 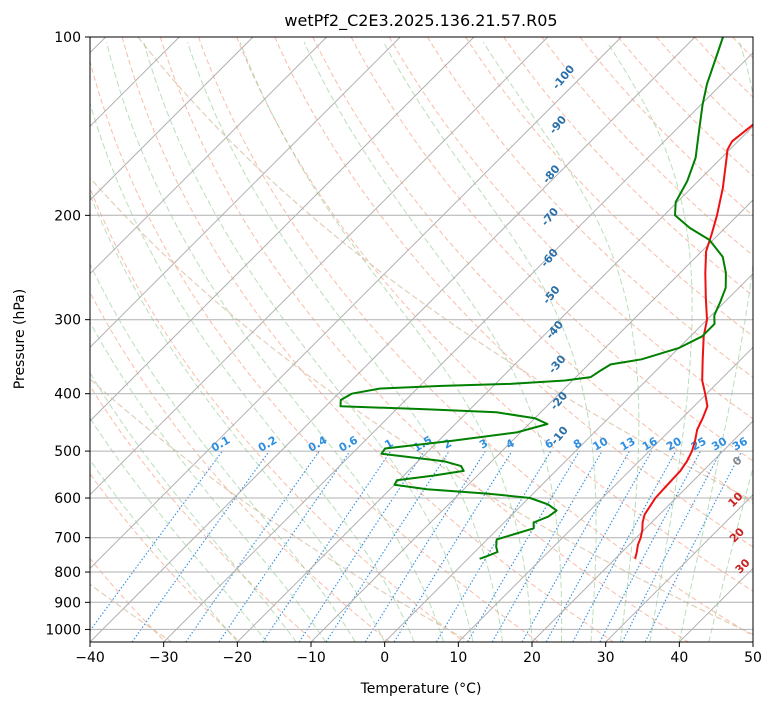 What do you see at coordinates (557, 364) in the screenshot?
I see `dry-adiabat-label: -30` at bounding box center [557, 364].